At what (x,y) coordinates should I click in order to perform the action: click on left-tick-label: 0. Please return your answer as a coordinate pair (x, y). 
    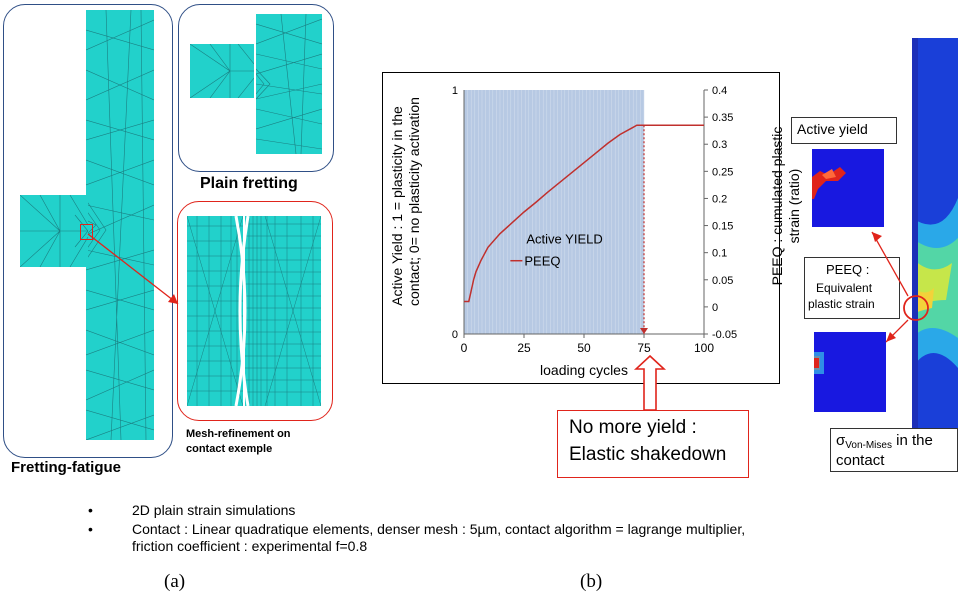
    Looking at the image, I should click on (455, 335).